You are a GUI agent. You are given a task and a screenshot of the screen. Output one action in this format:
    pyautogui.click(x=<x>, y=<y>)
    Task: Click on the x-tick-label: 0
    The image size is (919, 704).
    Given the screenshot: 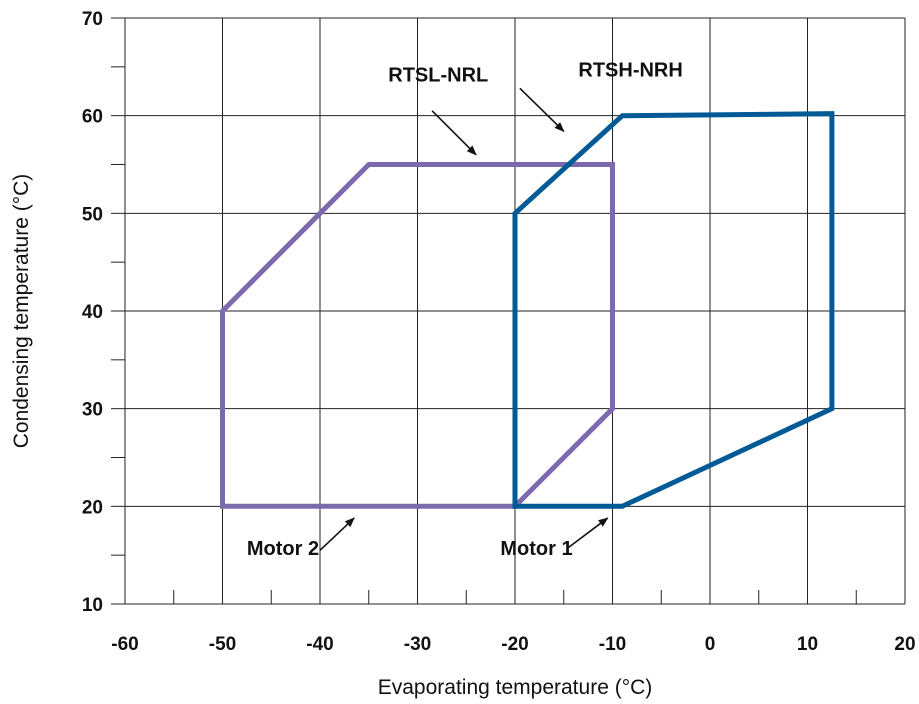 What is the action you would take?
    pyautogui.click(x=710, y=644)
    